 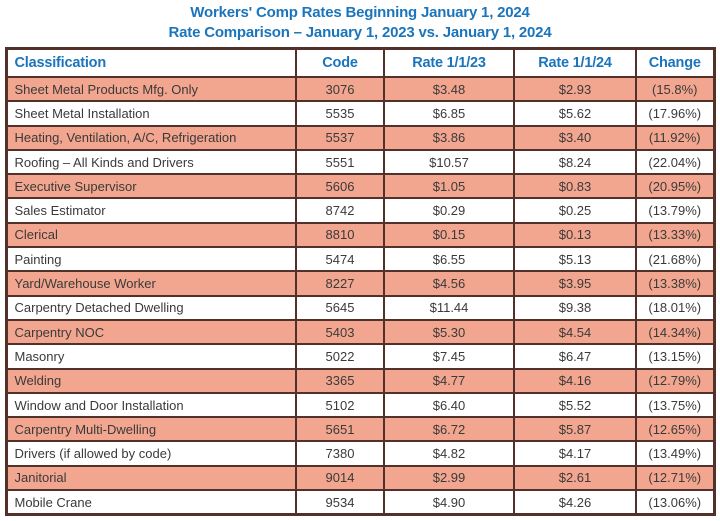 I want to click on rate-2024-cell: $0.83, so click(x=575, y=186).